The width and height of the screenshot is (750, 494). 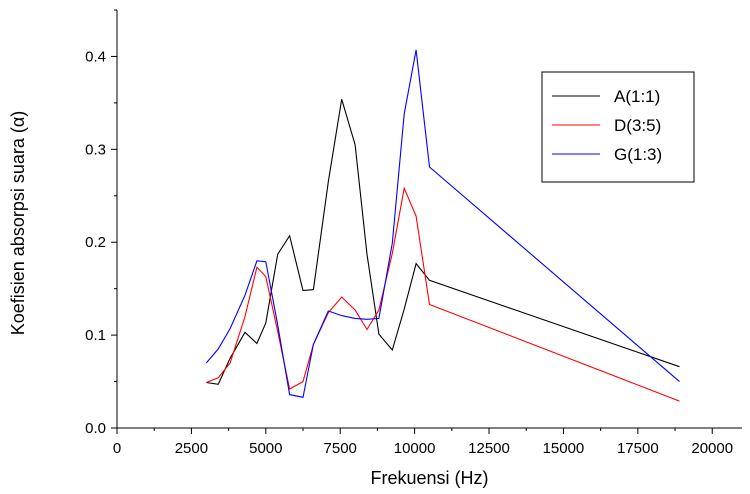 What do you see at coordinates (117, 448) in the screenshot?
I see `x-tick-label: 0` at bounding box center [117, 448].